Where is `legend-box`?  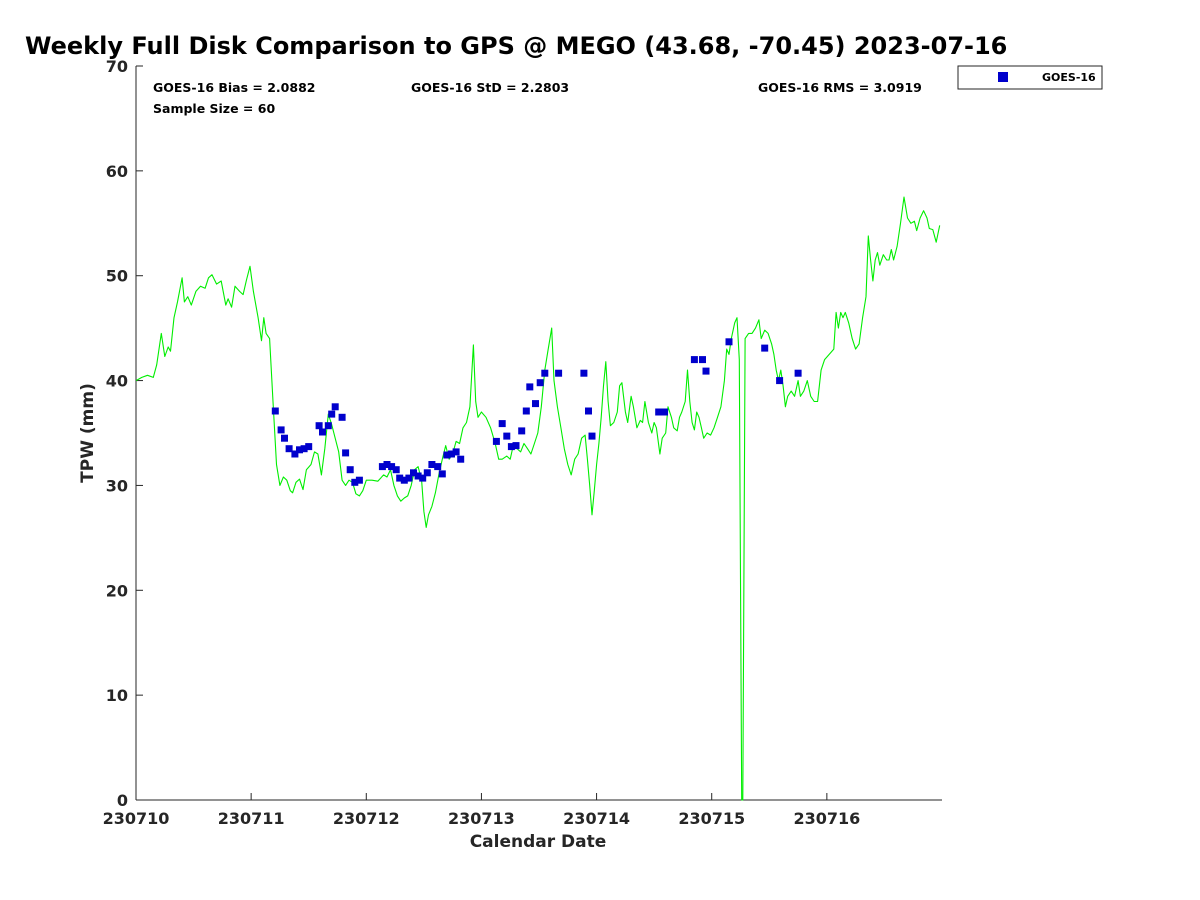
legend-box is located at coordinates (1030, 77).